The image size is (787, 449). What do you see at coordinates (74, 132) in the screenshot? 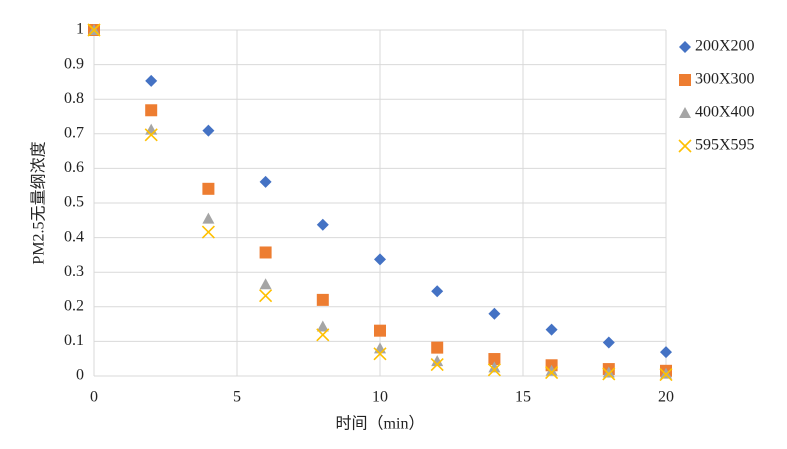
I see `y-tick-label: 0.7` at bounding box center [74, 132].